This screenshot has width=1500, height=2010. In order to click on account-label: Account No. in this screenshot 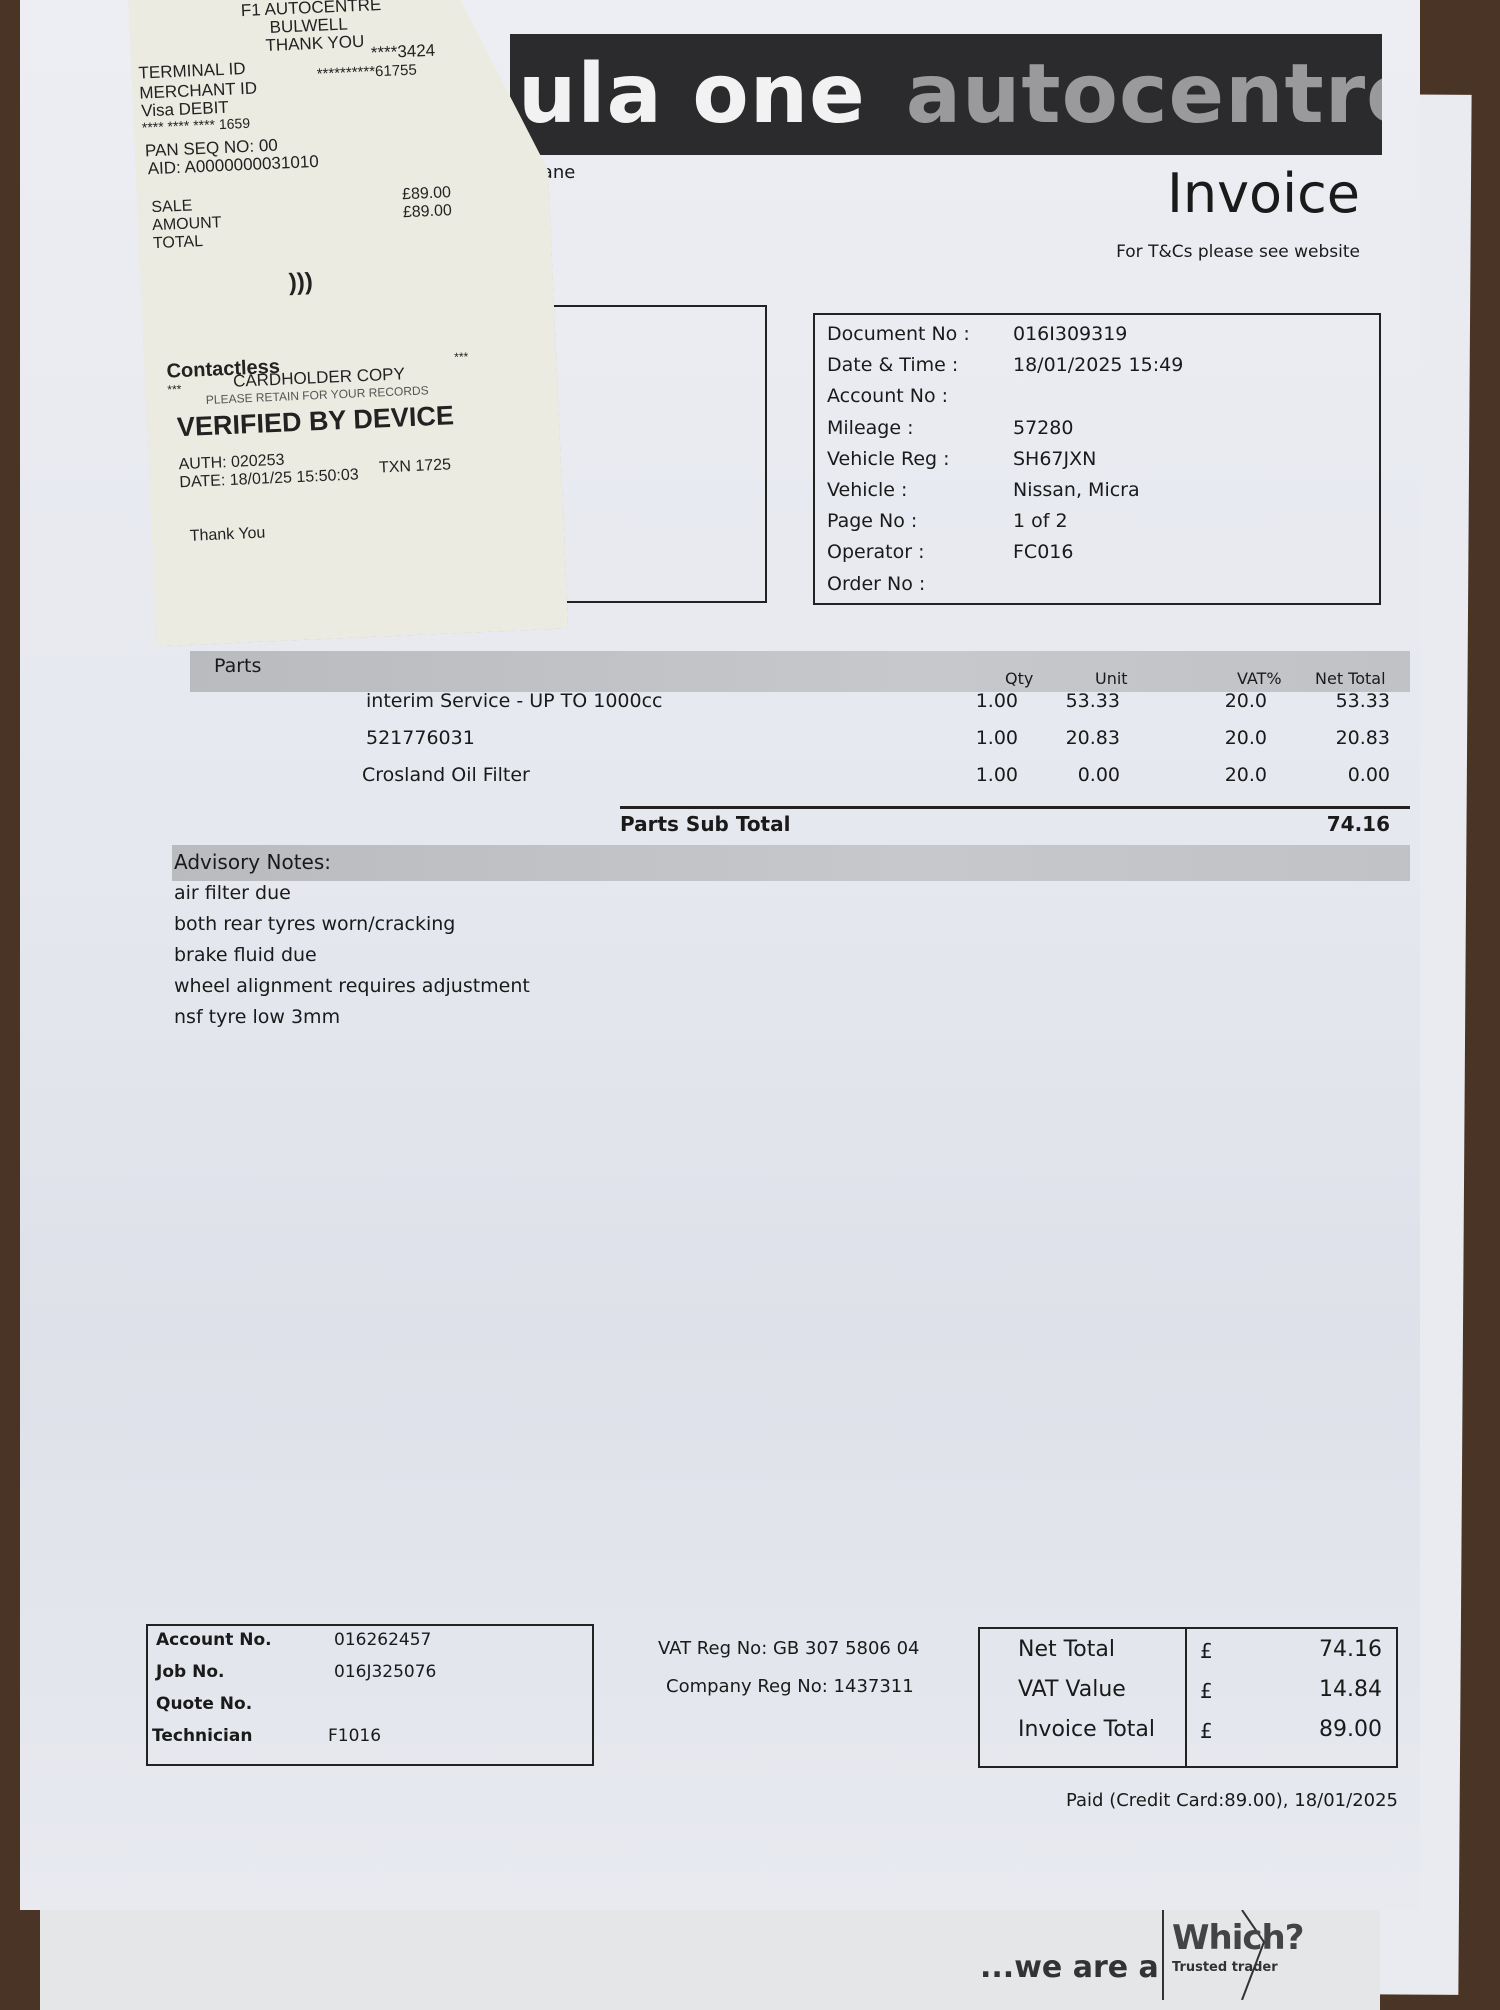, I will do `click(214, 1640)`.